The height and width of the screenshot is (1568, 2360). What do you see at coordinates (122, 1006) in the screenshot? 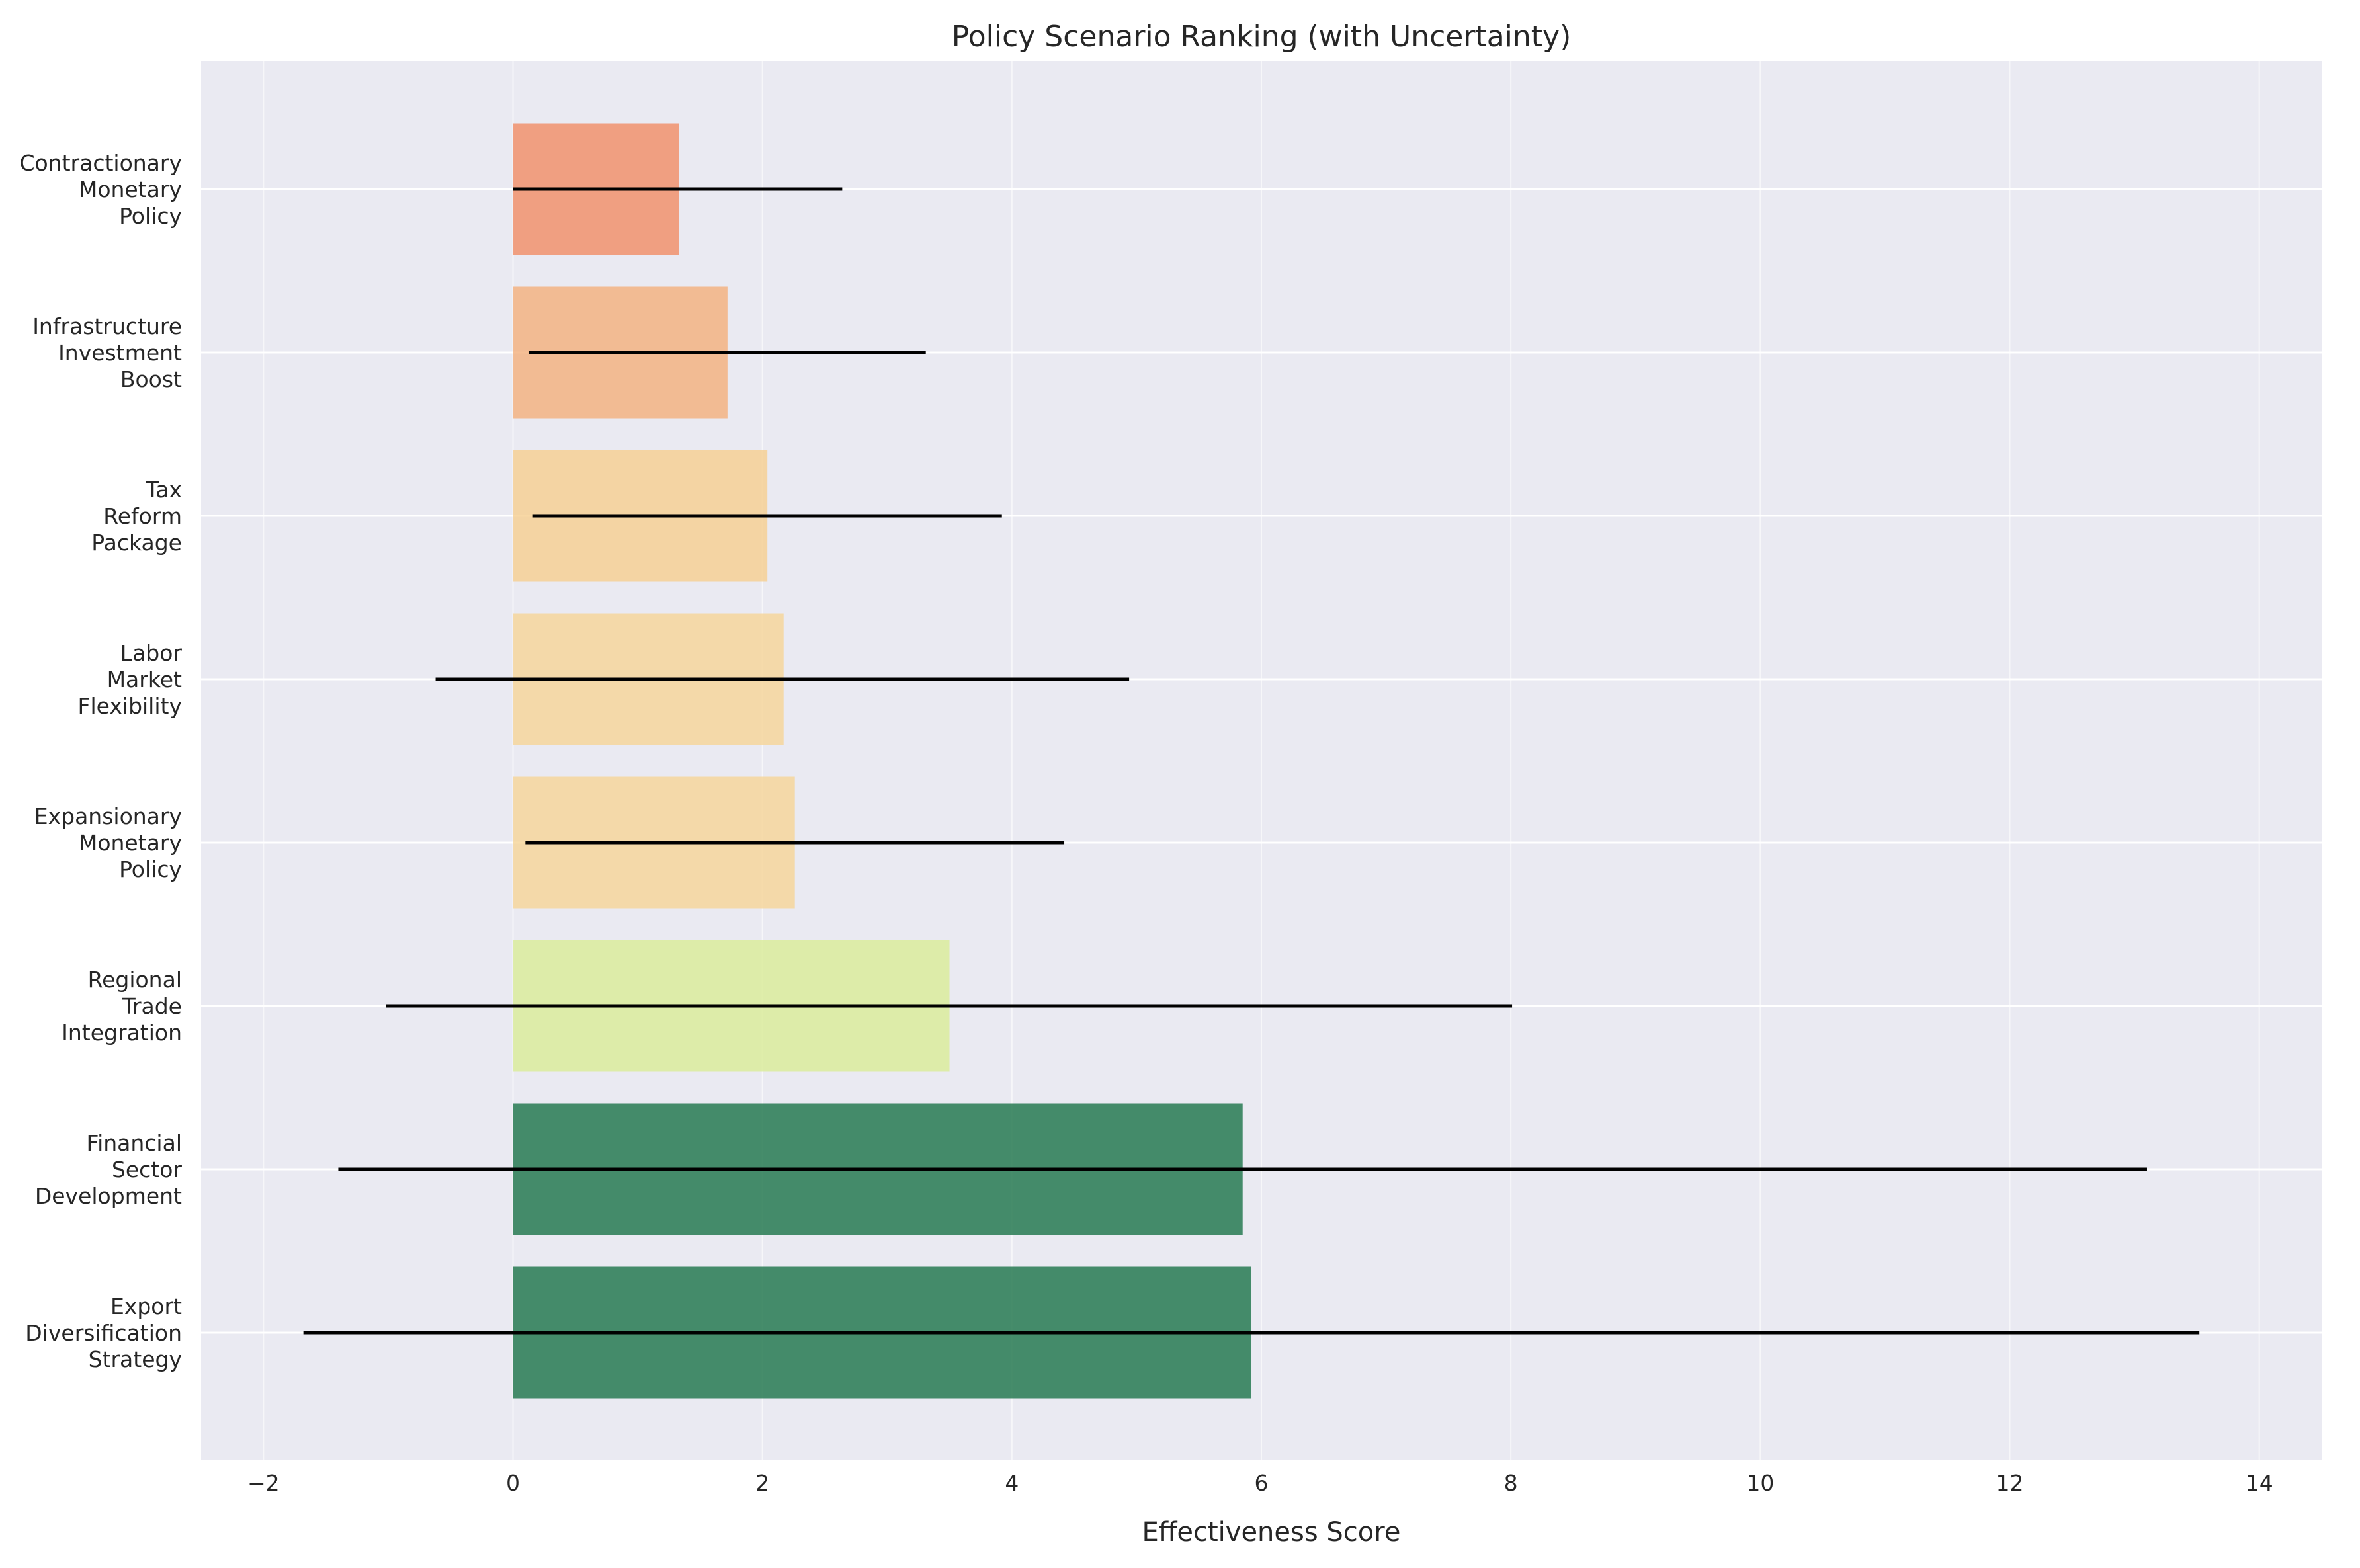
I see `y-tick-label: Regional Trade Integration` at bounding box center [122, 1006].